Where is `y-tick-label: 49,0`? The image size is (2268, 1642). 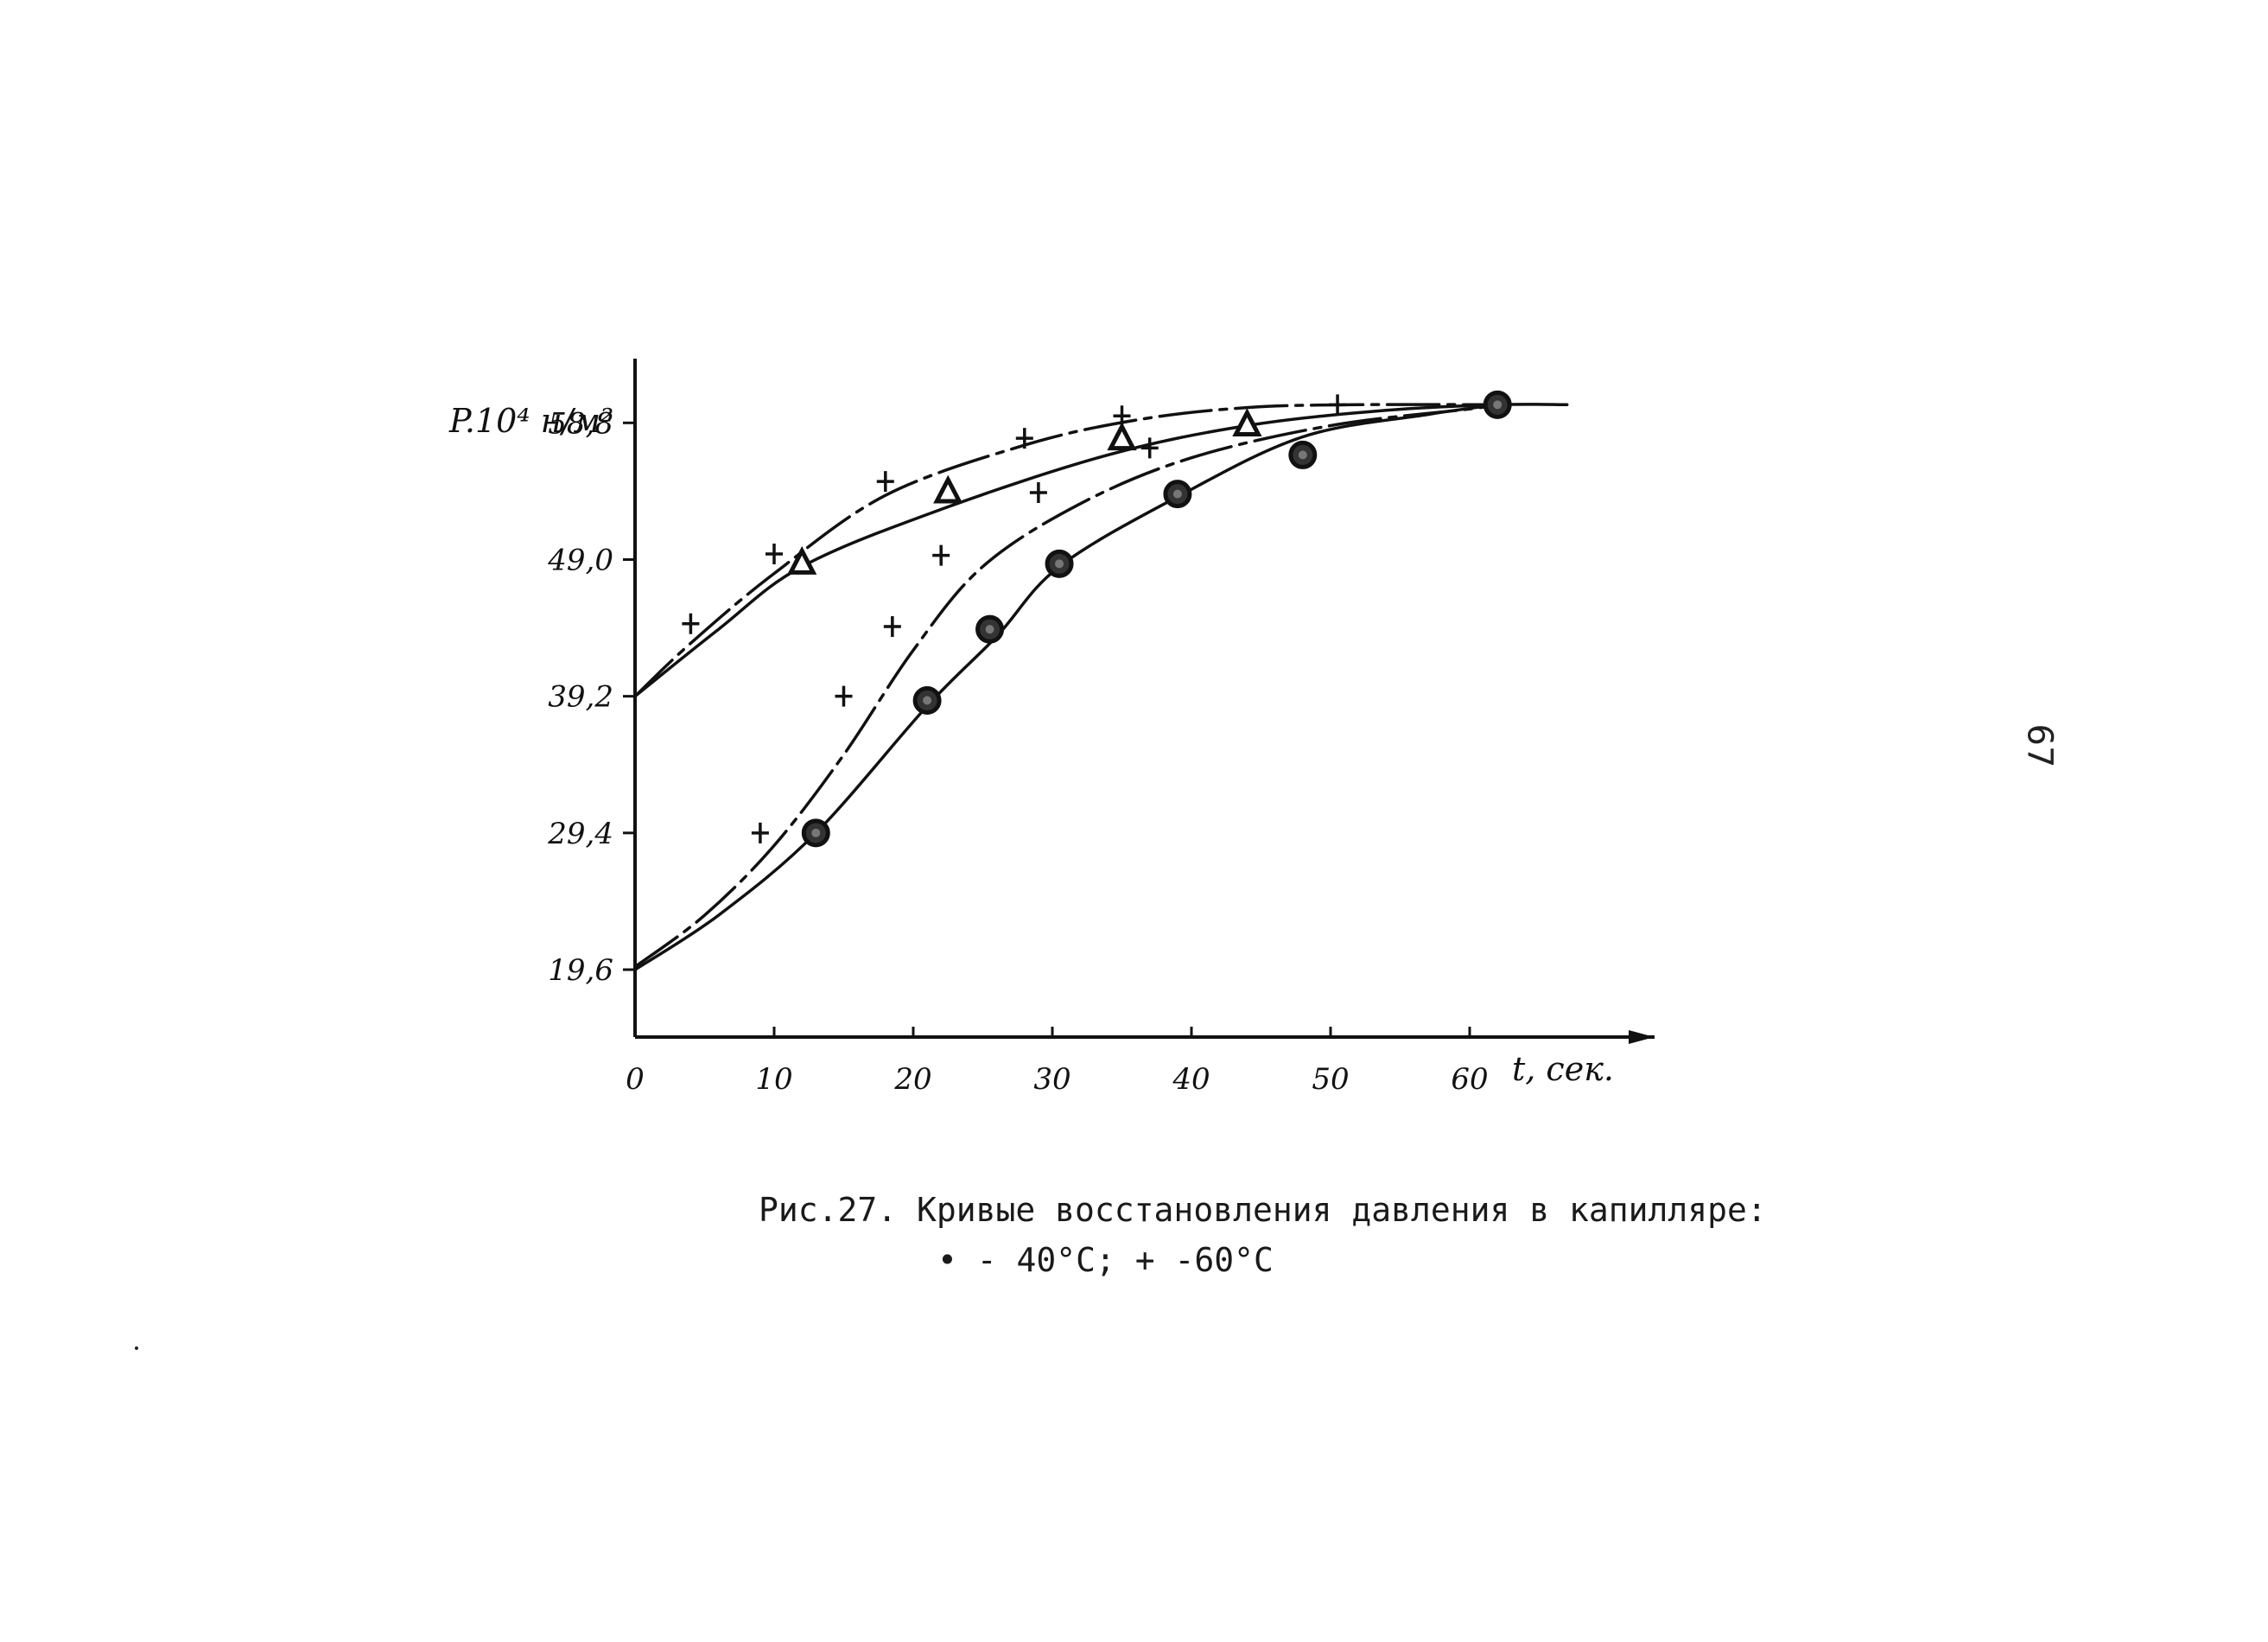
y-tick-label: 49,0 is located at coordinates (580, 560).